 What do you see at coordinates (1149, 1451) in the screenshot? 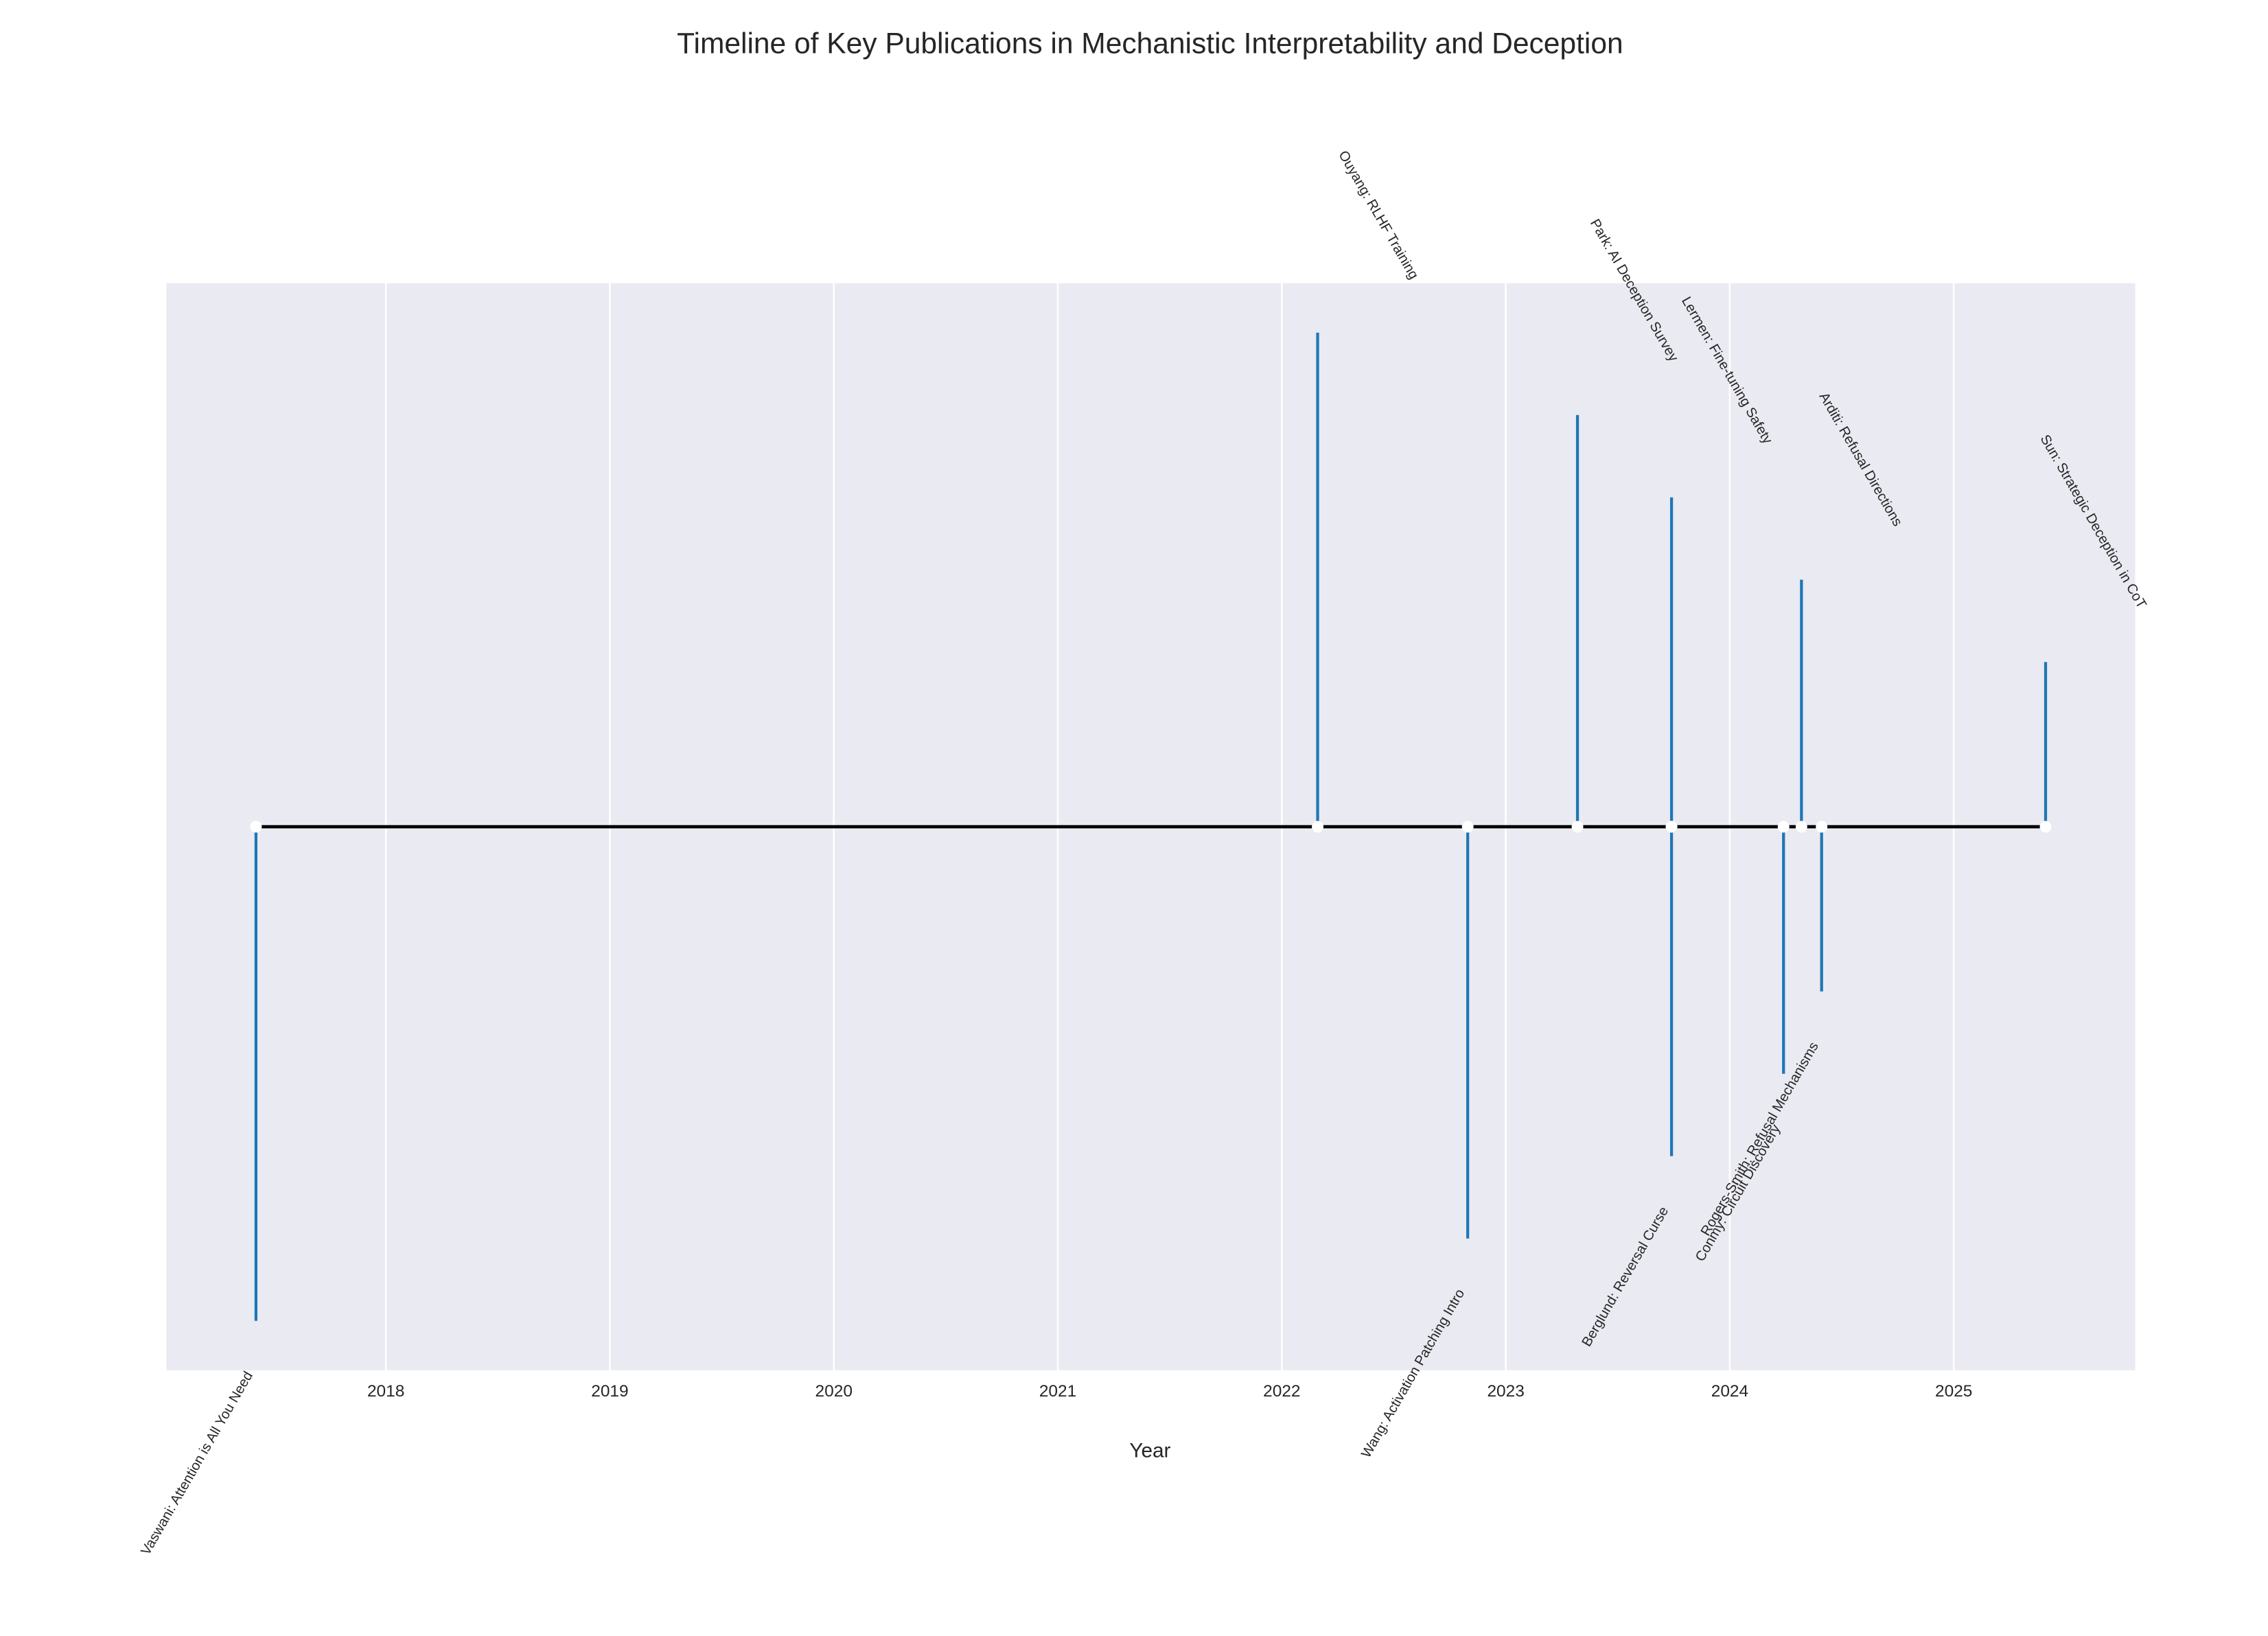
I see `x-axis-label: Year` at bounding box center [1149, 1451].